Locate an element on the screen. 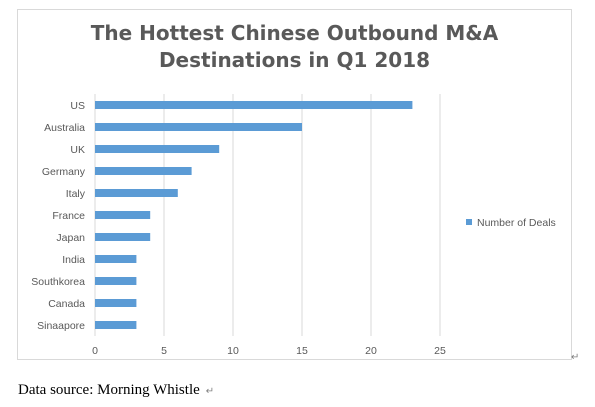  bar-uk is located at coordinates (157, 149).